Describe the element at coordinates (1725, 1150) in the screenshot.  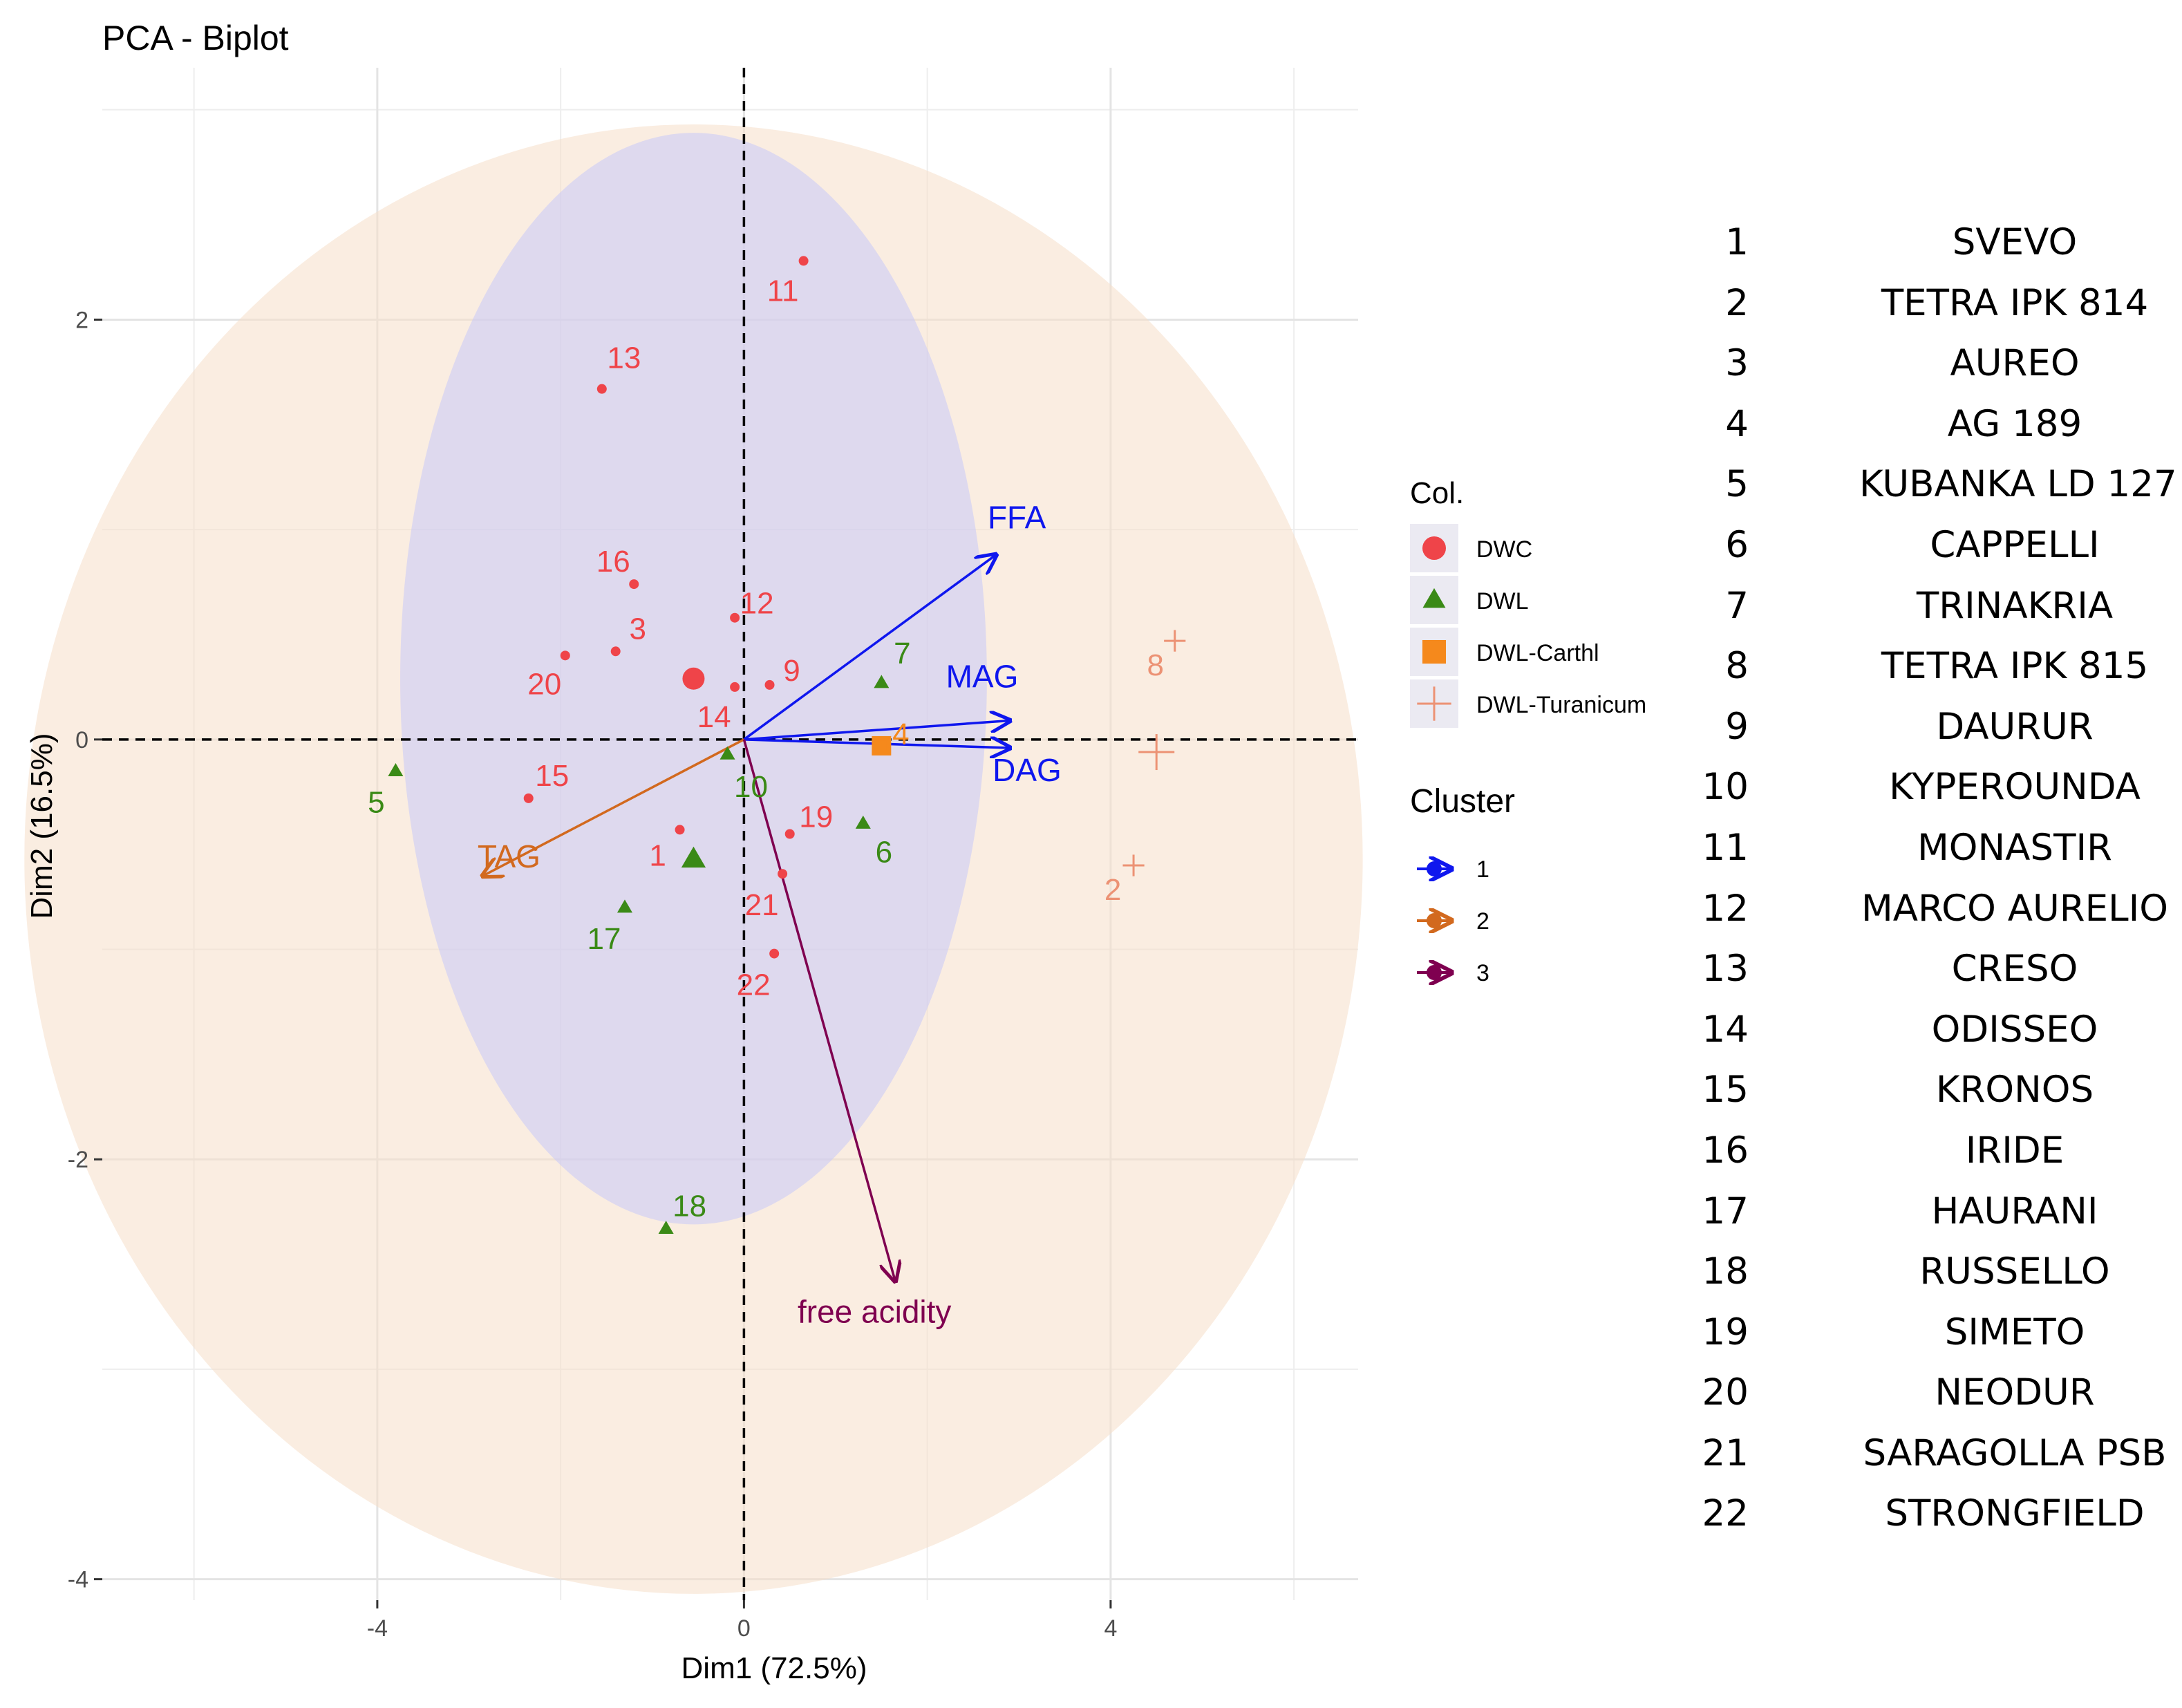
I see `cultivar-number: 16` at that location.